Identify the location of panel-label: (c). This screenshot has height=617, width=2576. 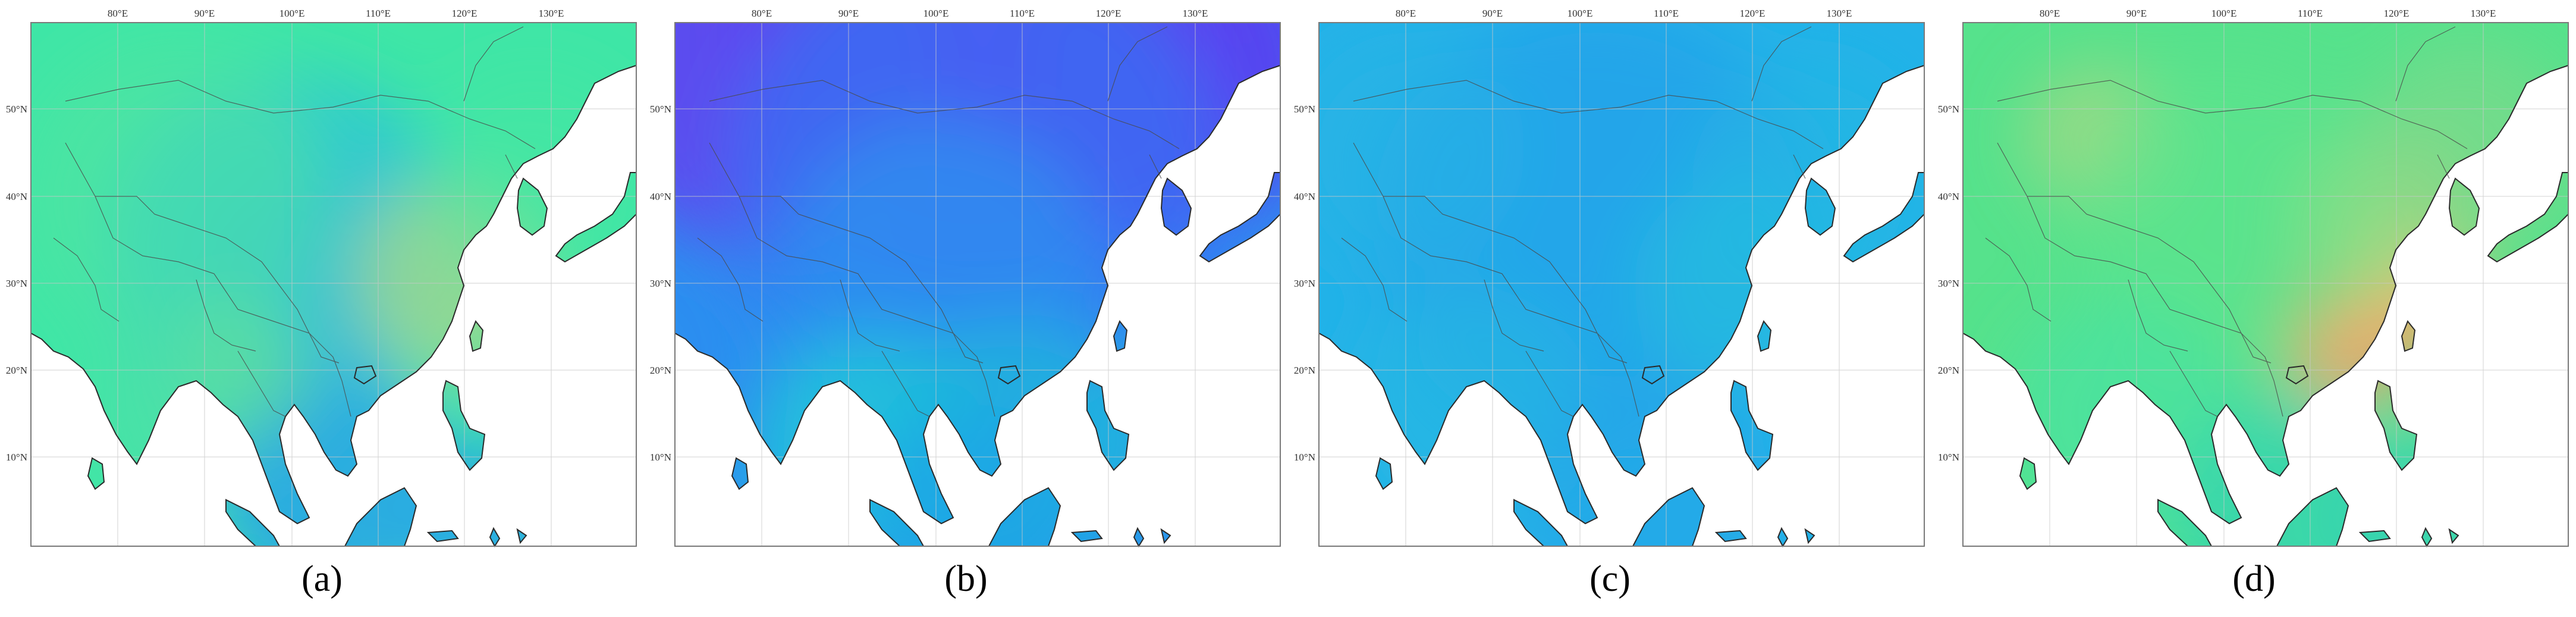
(1610, 579).